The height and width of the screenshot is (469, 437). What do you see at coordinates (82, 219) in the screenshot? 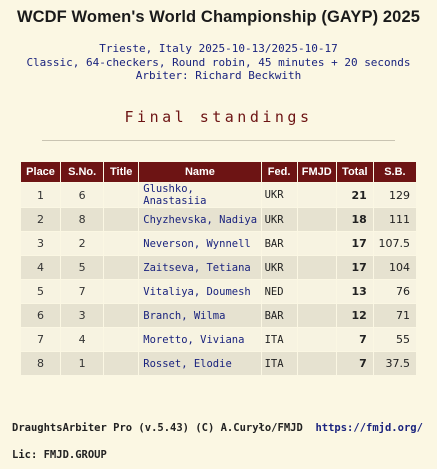
I see `sno-cell: 8` at bounding box center [82, 219].